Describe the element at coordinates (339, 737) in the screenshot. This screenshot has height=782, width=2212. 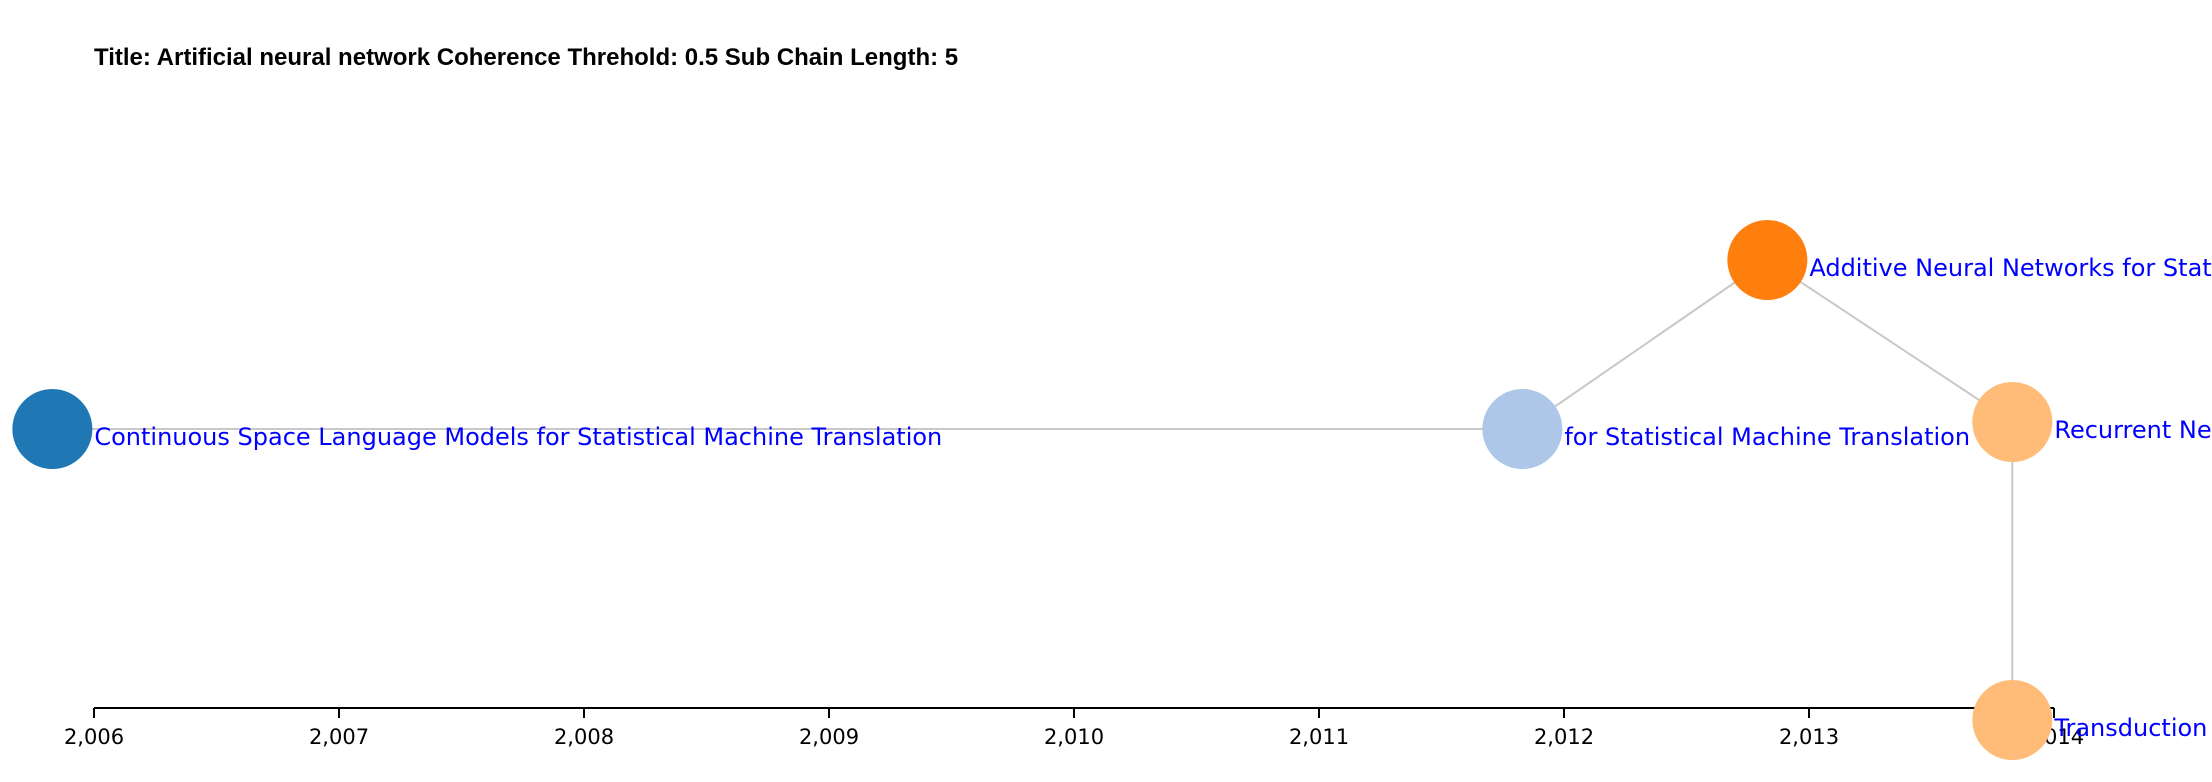
I see `x-axis-tick-label: 2,007` at that location.